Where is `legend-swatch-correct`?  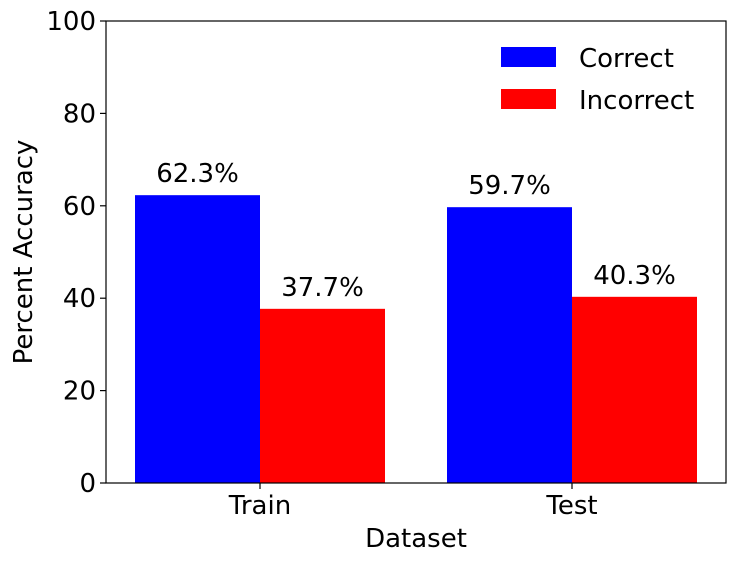
legend-swatch-correct is located at coordinates (528, 57).